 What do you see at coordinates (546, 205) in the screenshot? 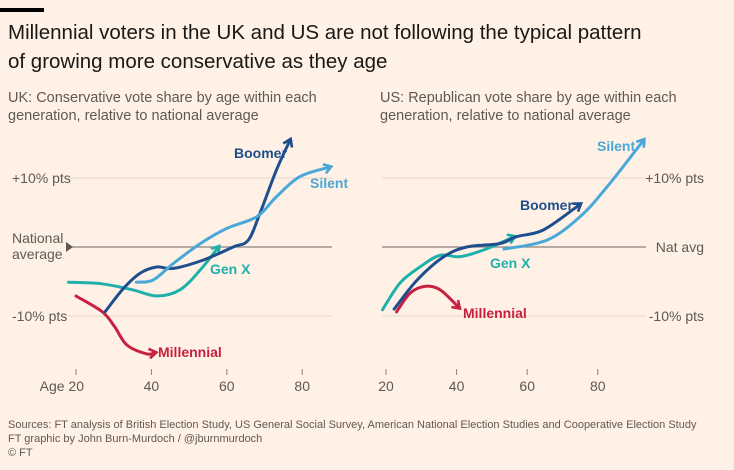
I see `us-series-label-boomer: Boomer` at bounding box center [546, 205].